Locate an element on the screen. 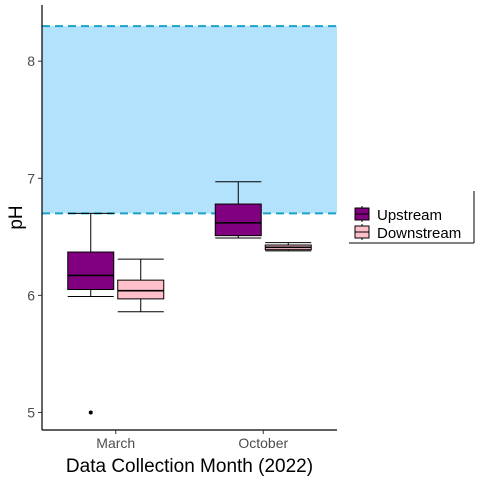 The height and width of the screenshot is (480, 480). x-axis-title: Data Collection Month (2022) is located at coordinates (189, 466).